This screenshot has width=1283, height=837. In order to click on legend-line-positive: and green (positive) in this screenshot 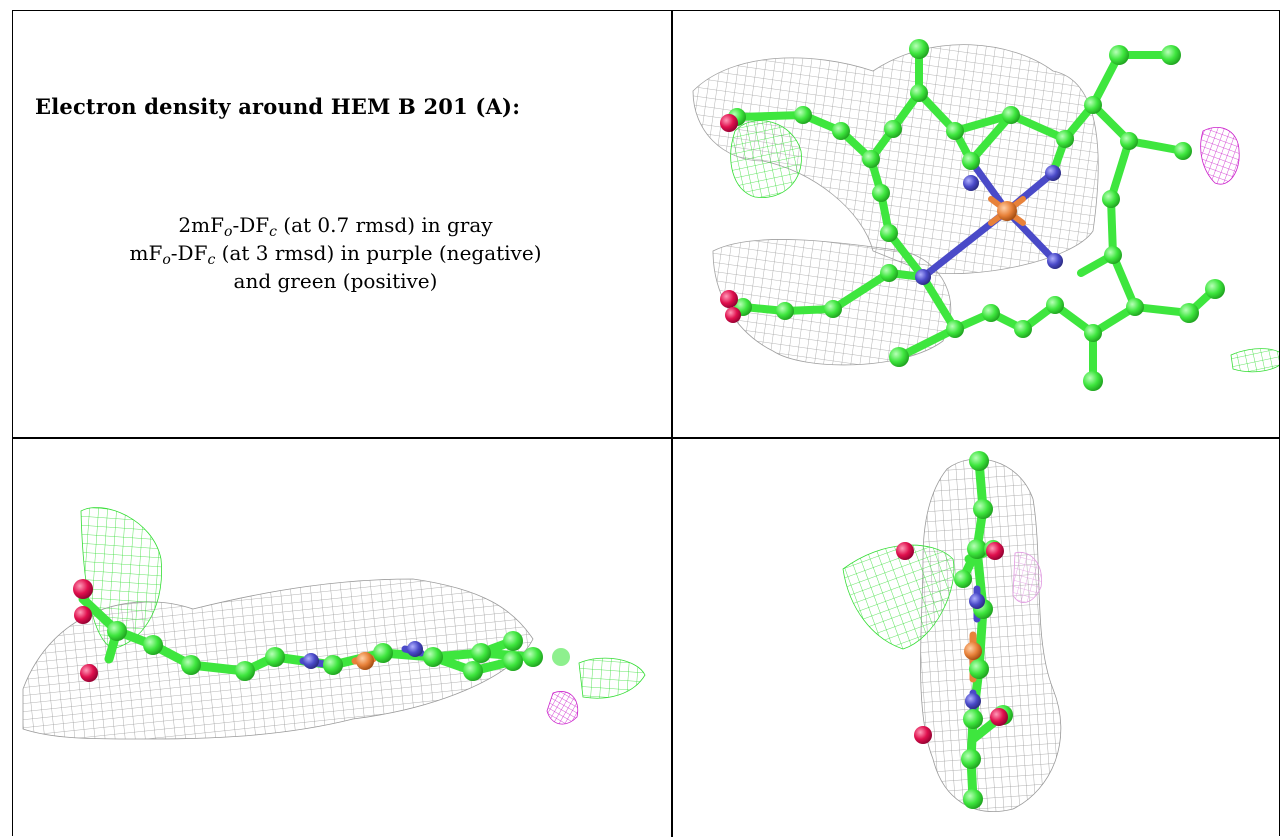, I will do `click(335, 281)`.